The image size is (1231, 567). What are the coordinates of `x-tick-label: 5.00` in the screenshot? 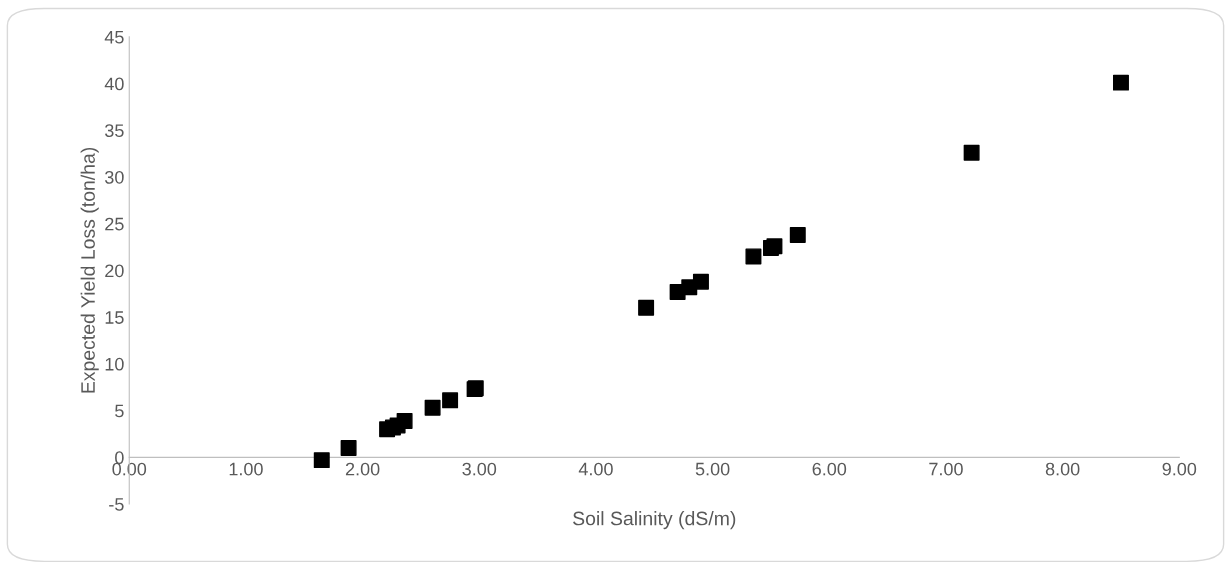 It's located at (712, 469).